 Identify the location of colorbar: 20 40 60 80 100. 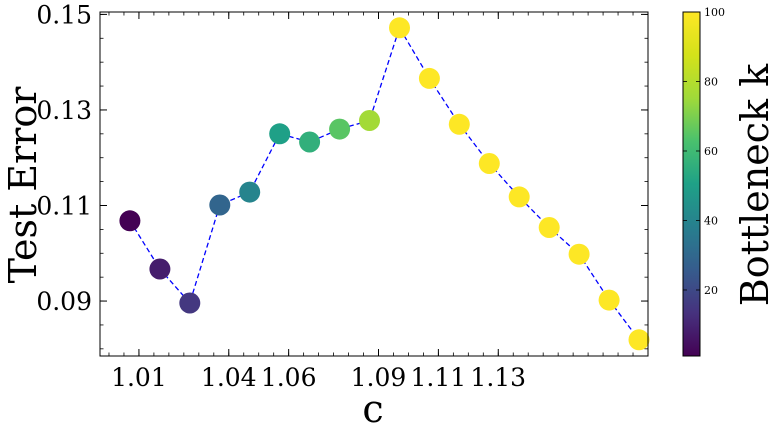
(703, 181).